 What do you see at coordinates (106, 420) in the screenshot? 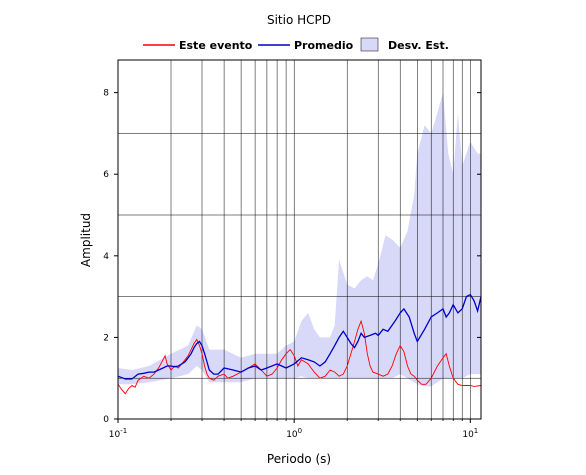
I see `y-tick-label: 0` at bounding box center [106, 420].